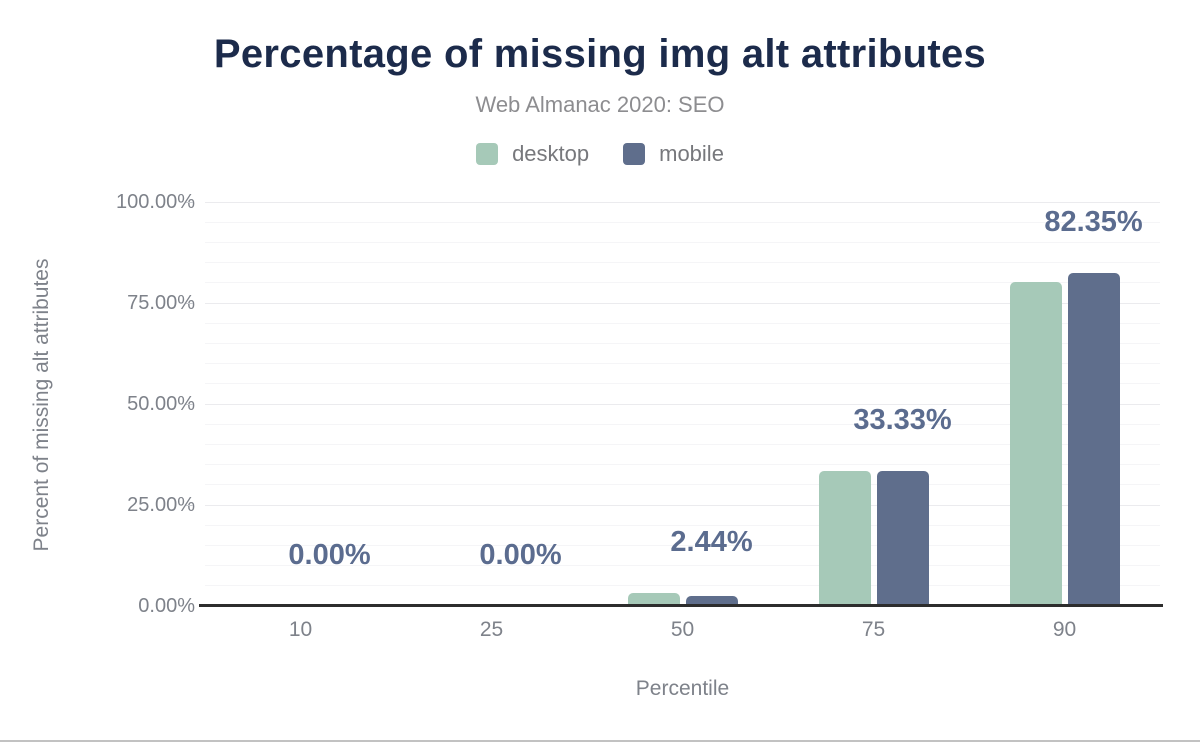  I want to click on y-tick-label: 25.00%, so click(161, 505).